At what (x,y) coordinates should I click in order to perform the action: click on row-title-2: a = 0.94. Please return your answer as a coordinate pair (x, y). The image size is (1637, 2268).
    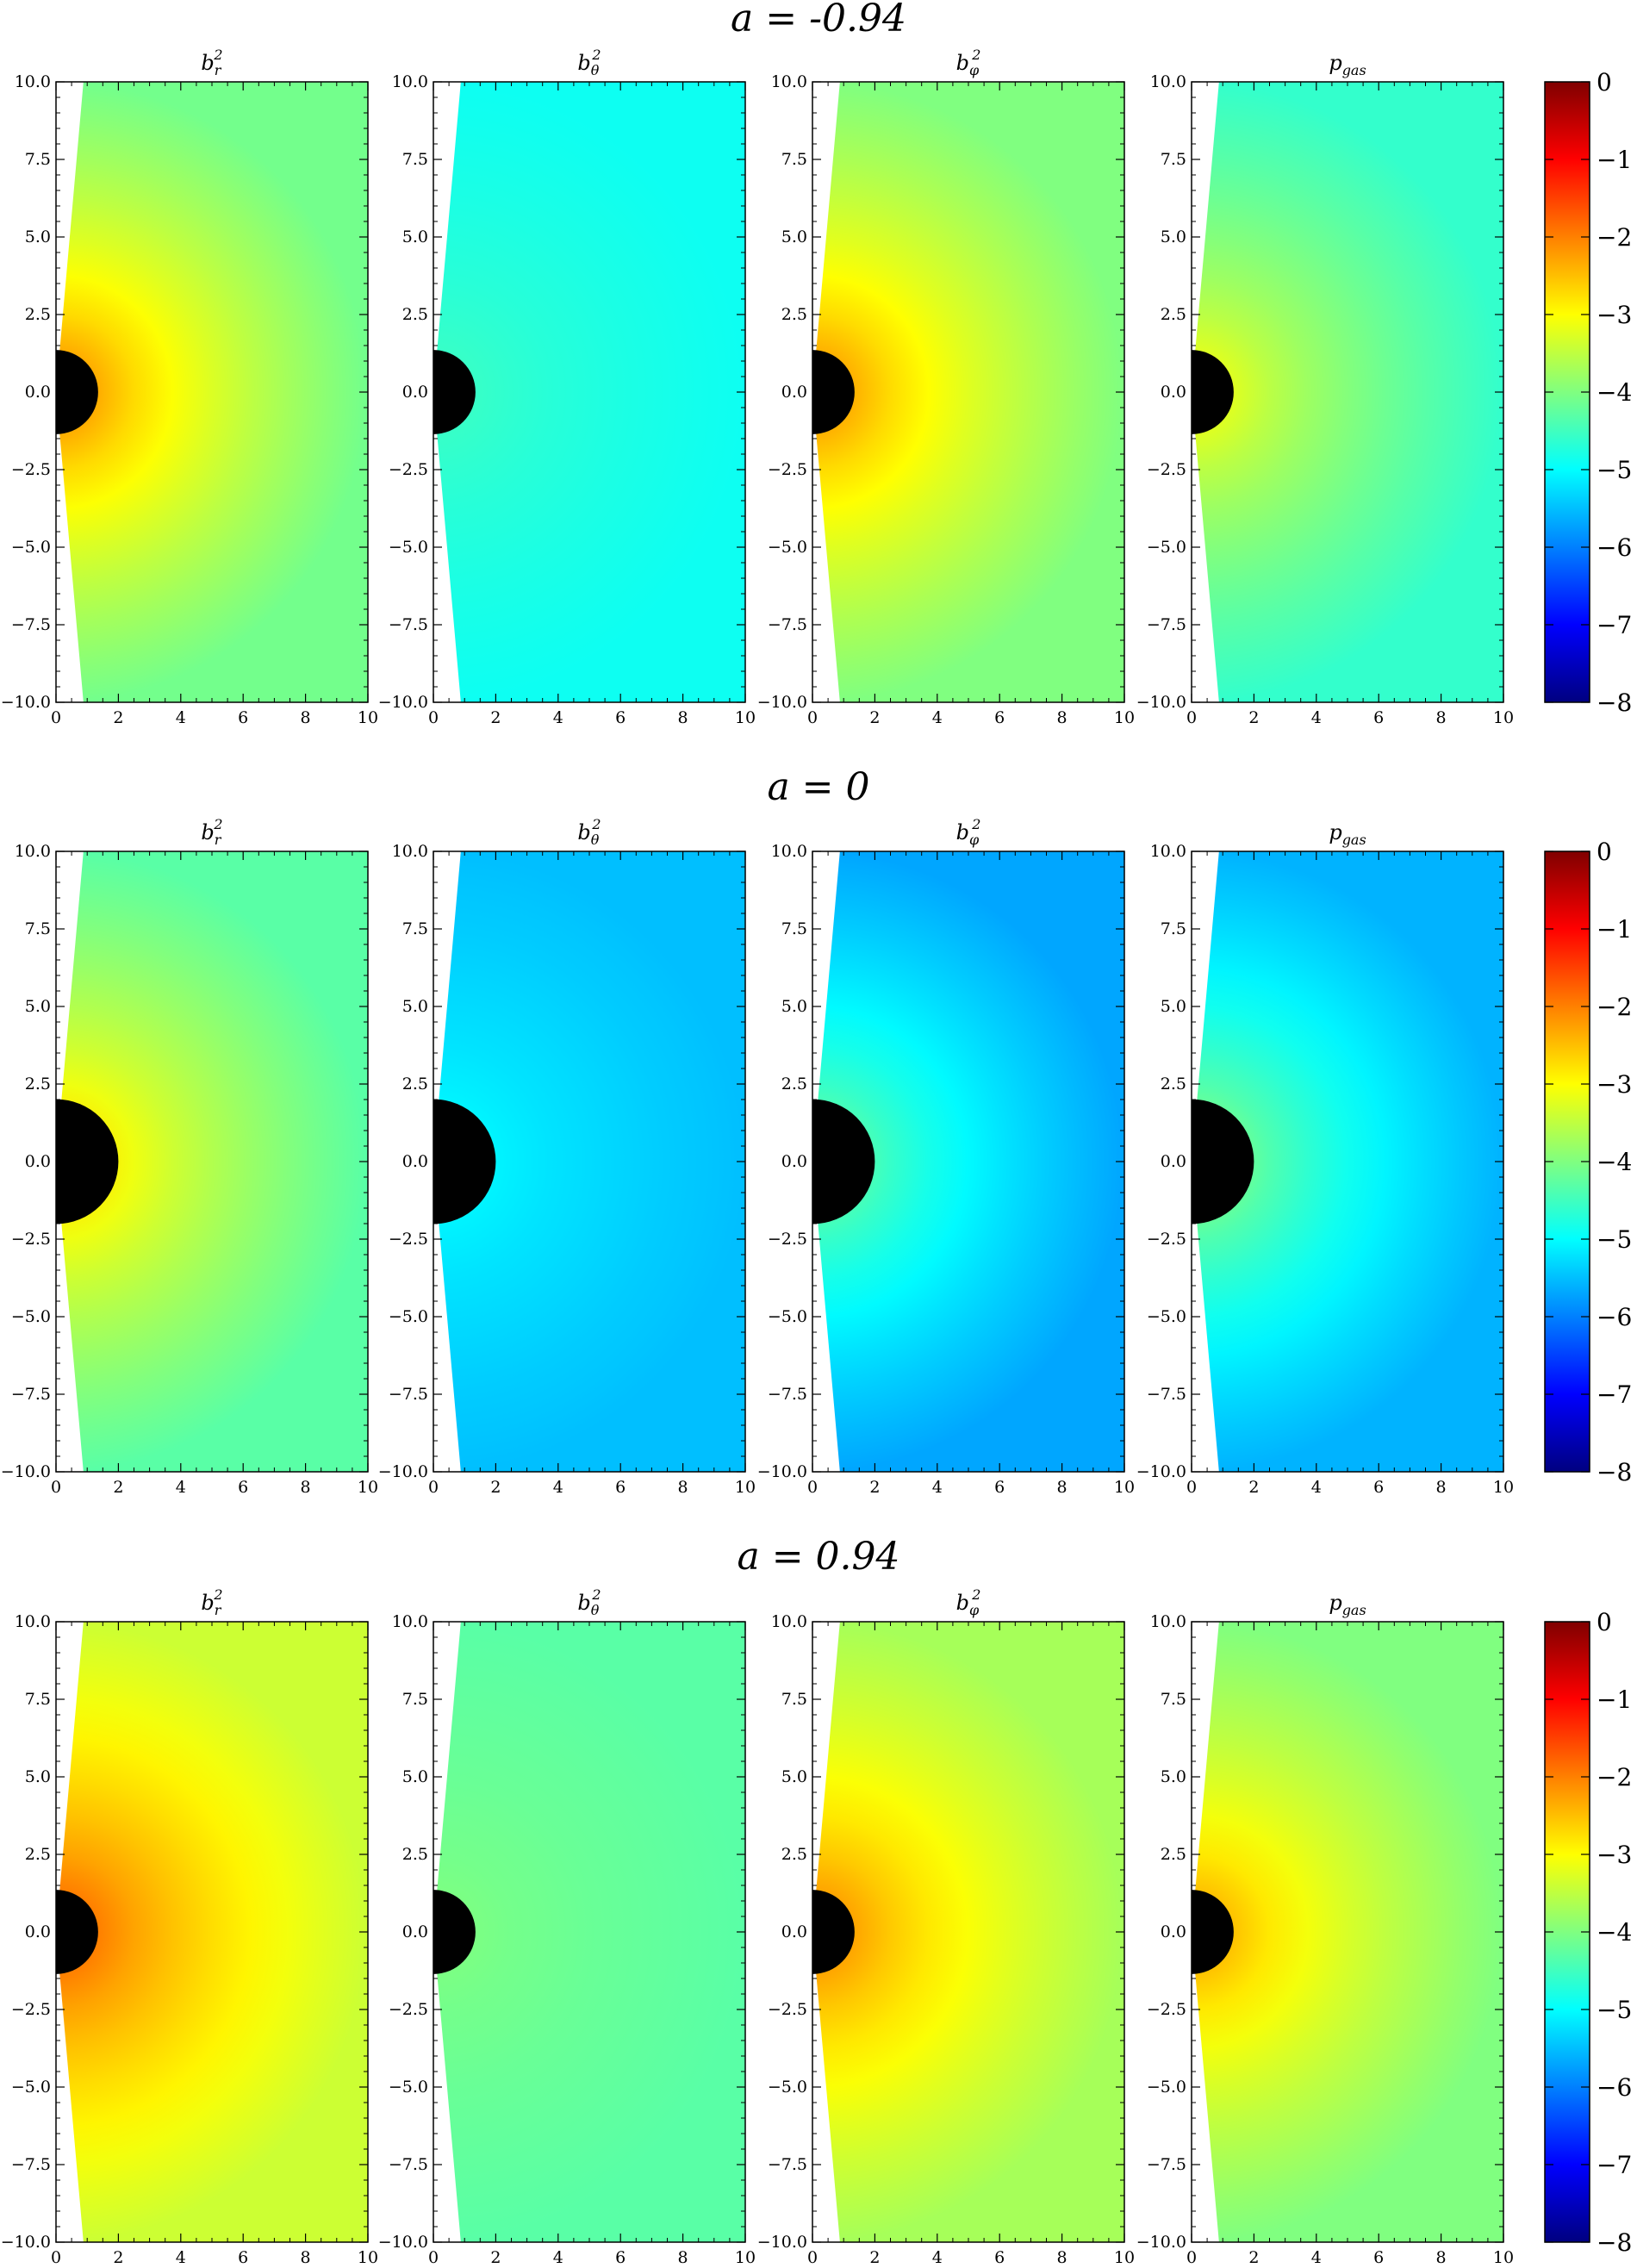
    Looking at the image, I should click on (818, 1557).